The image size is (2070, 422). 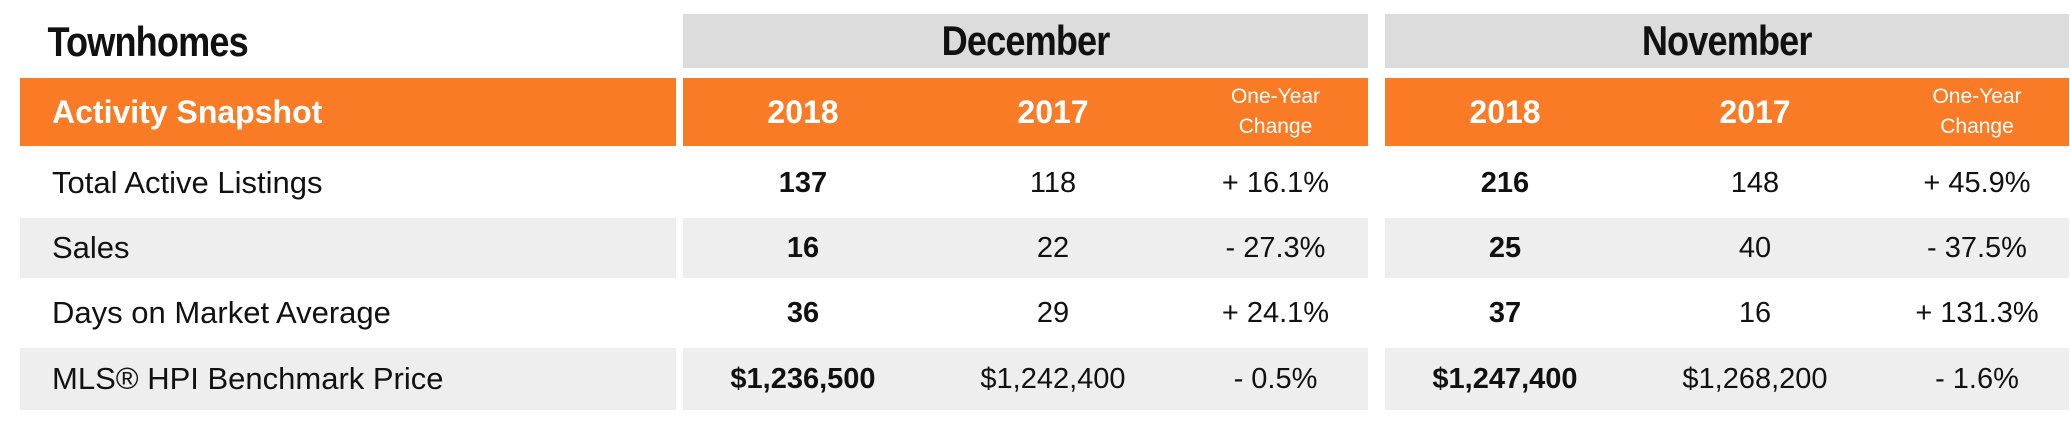 I want to click on group-header-december: December, so click(x=1025, y=41).